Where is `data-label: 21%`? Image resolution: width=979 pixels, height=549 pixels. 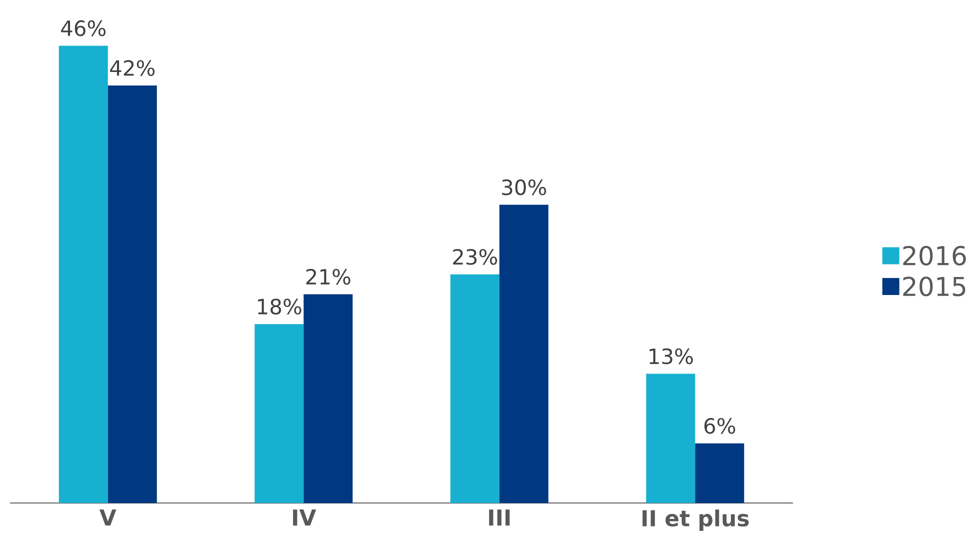
data-label: 21% is located at coordinates (328, 276).